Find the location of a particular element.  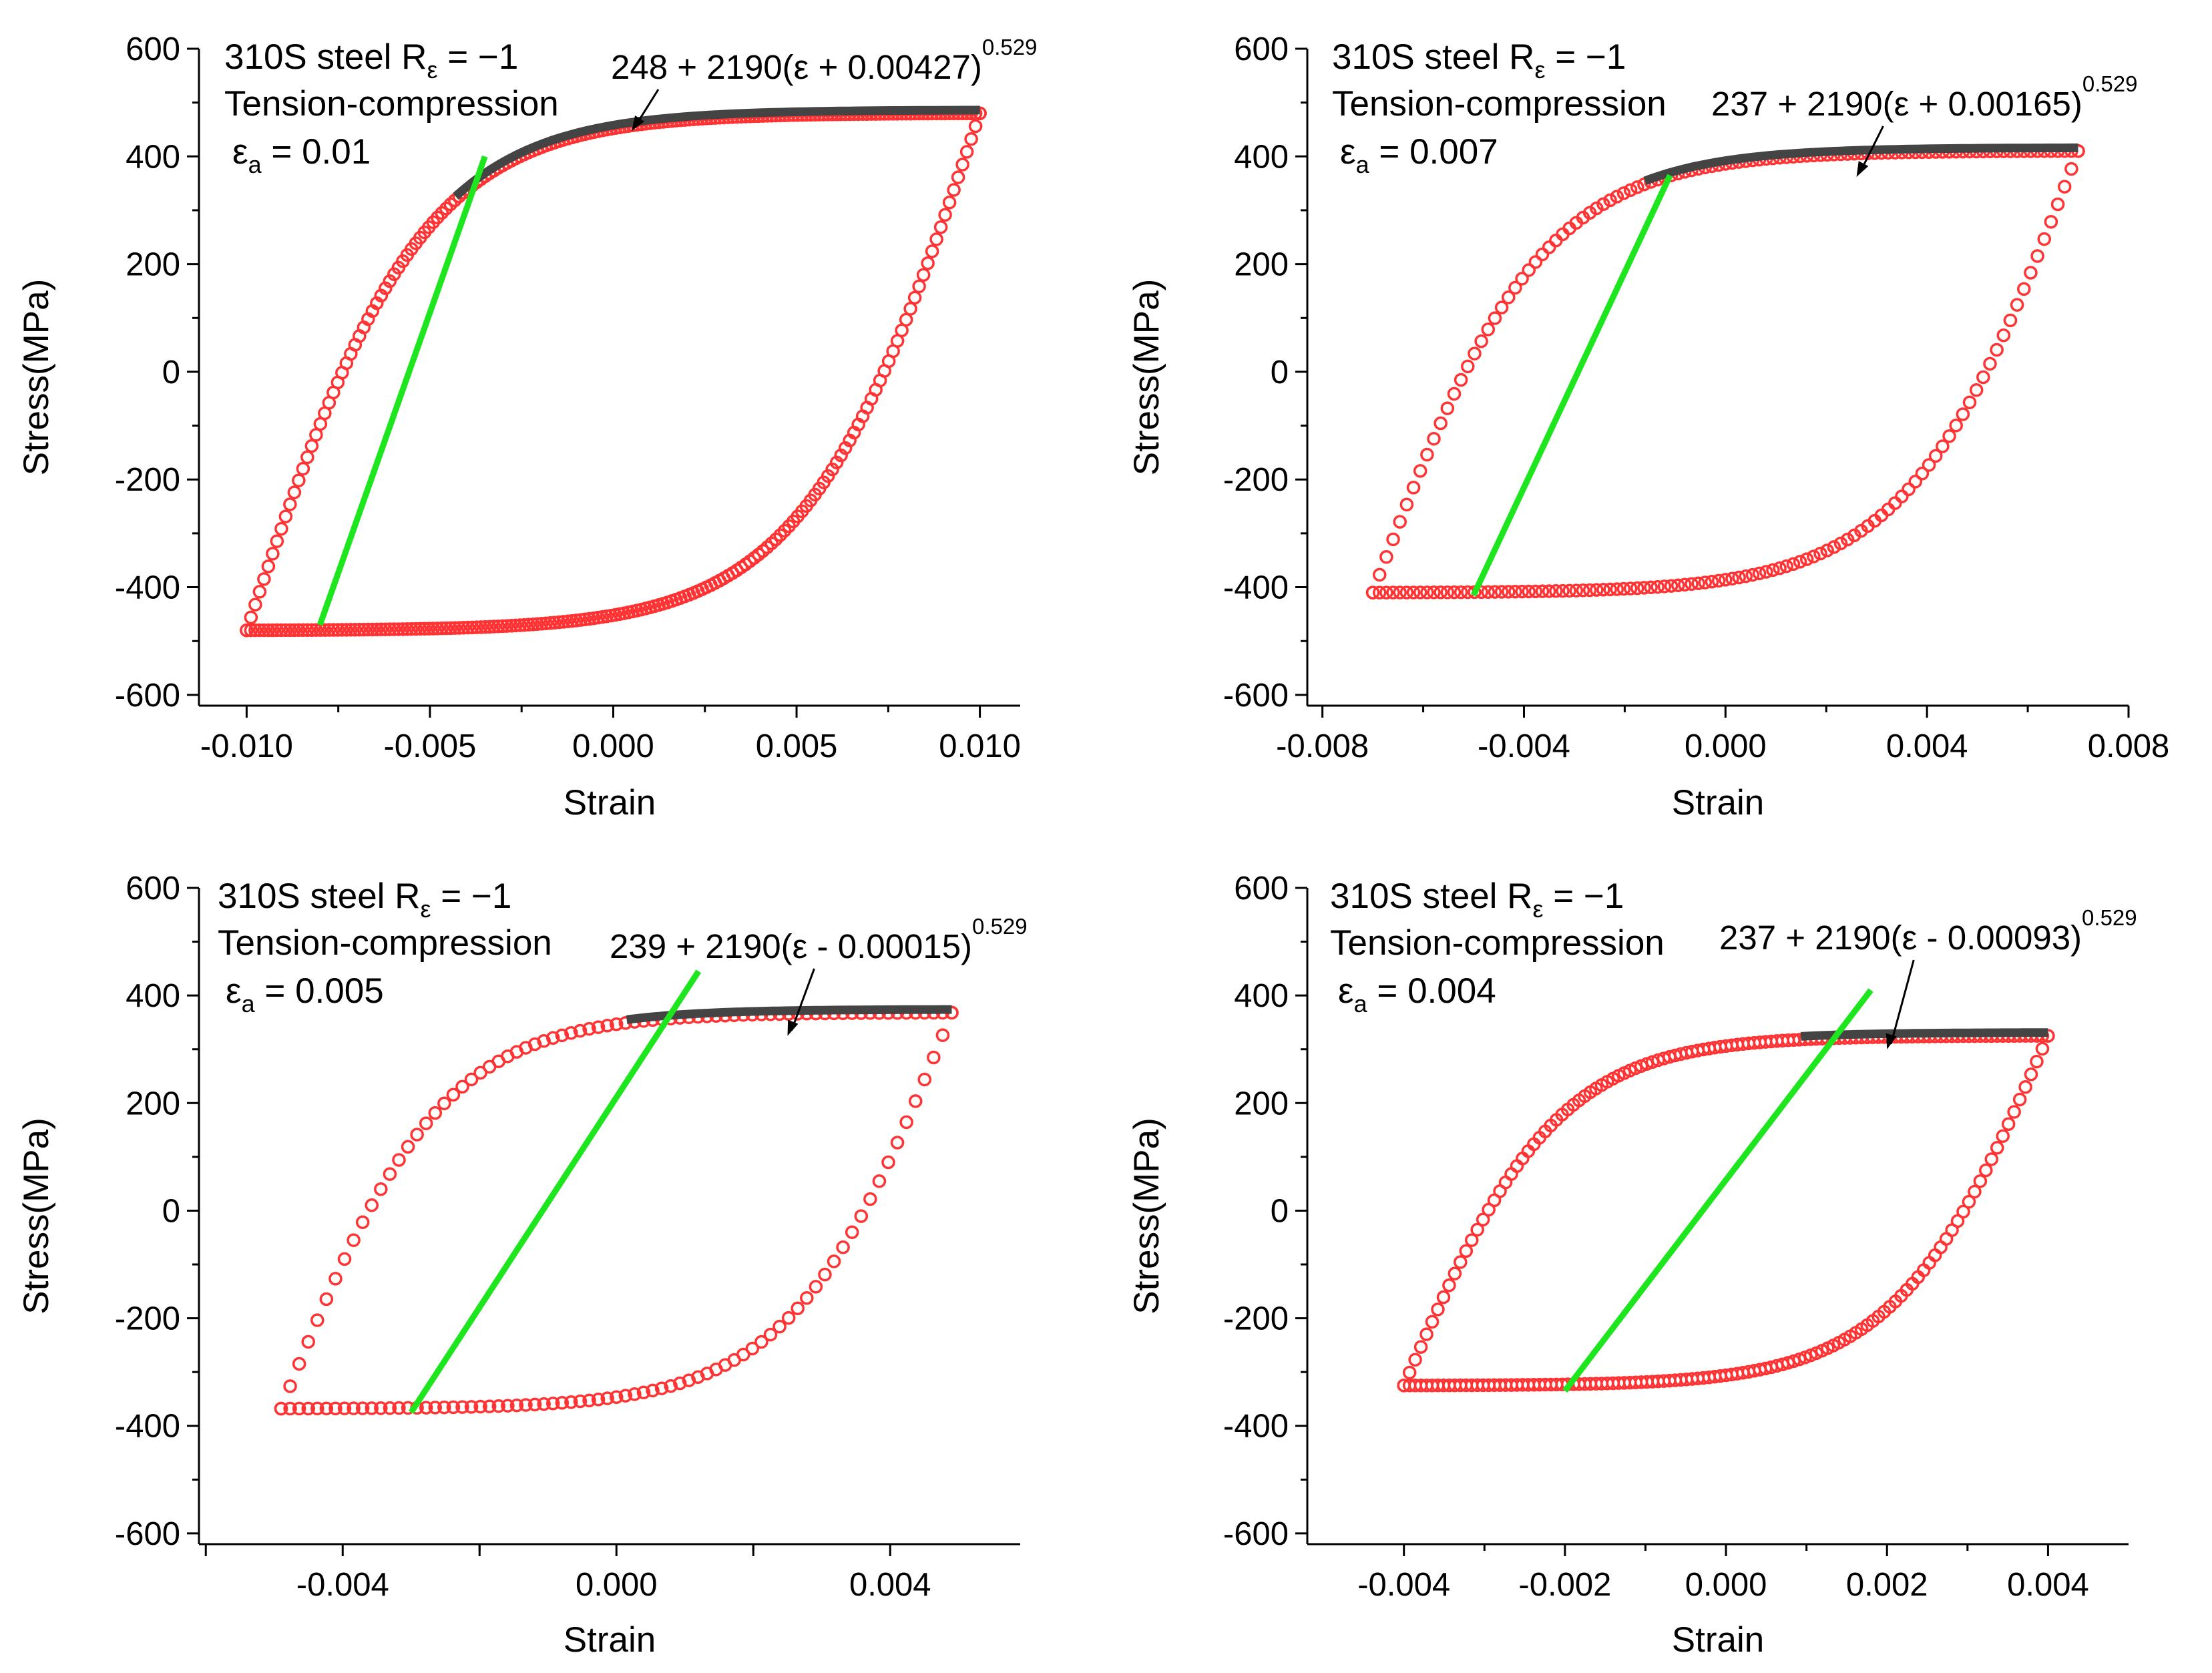

y-tick-label: 600 is located at coordinates (153, 889).